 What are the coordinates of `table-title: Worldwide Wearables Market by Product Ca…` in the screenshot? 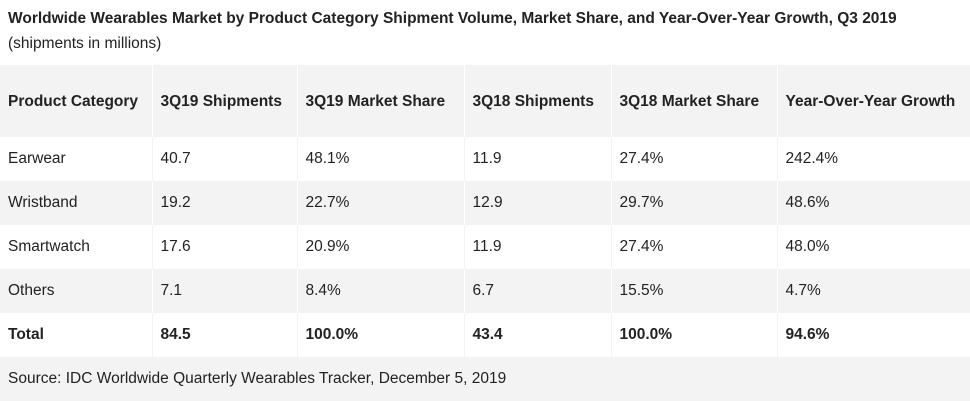 It's located at (483, 31).